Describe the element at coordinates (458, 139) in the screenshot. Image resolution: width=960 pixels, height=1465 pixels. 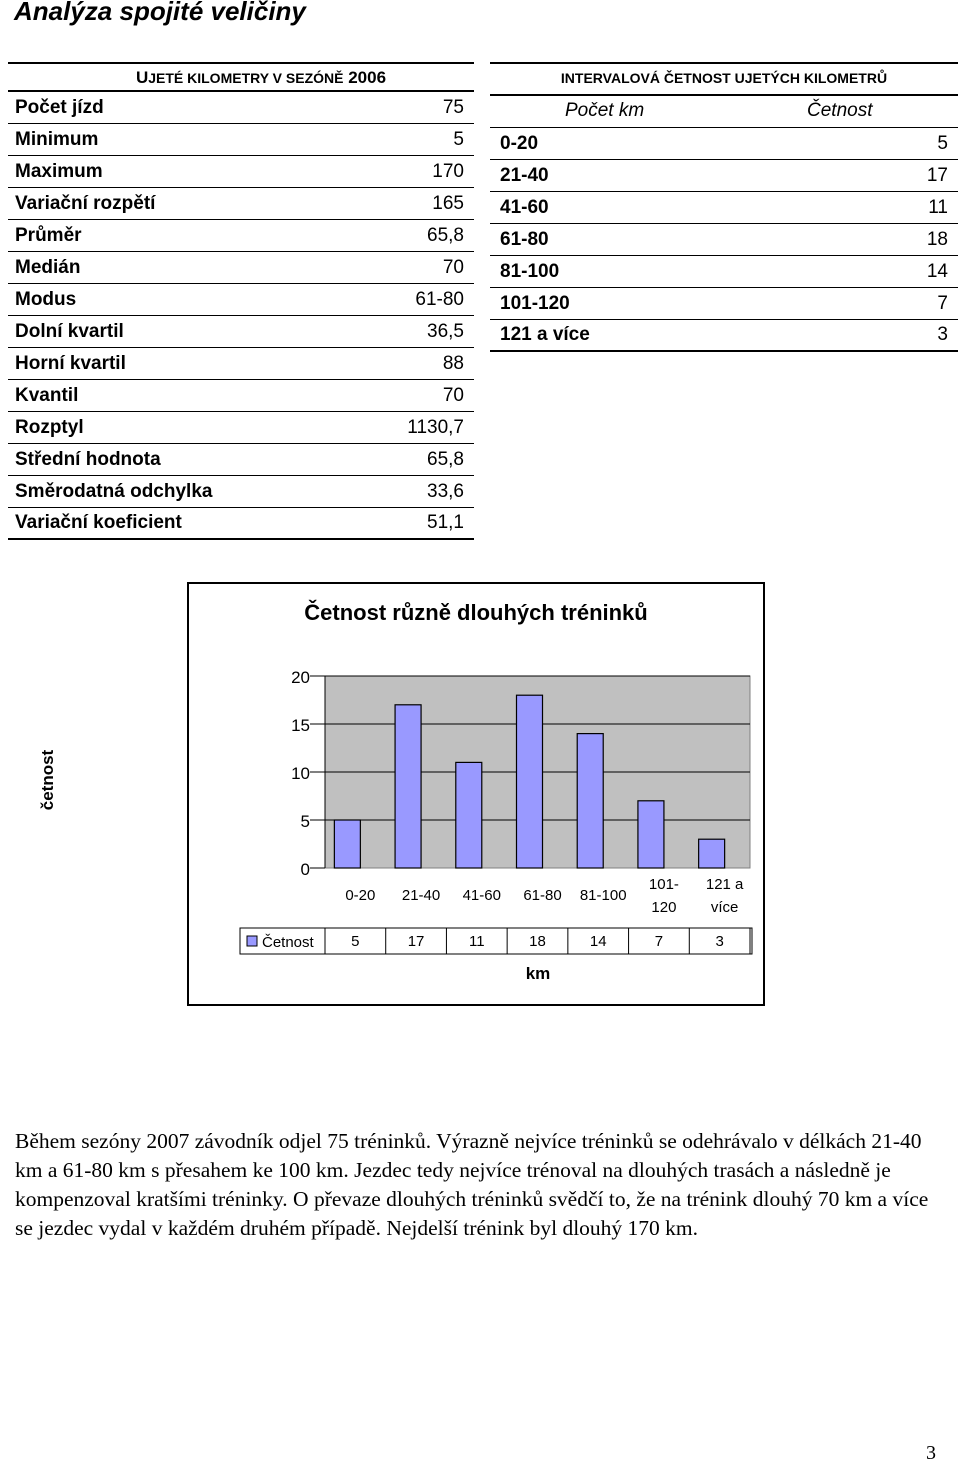
I see `stats-row-value: 5` at that location.